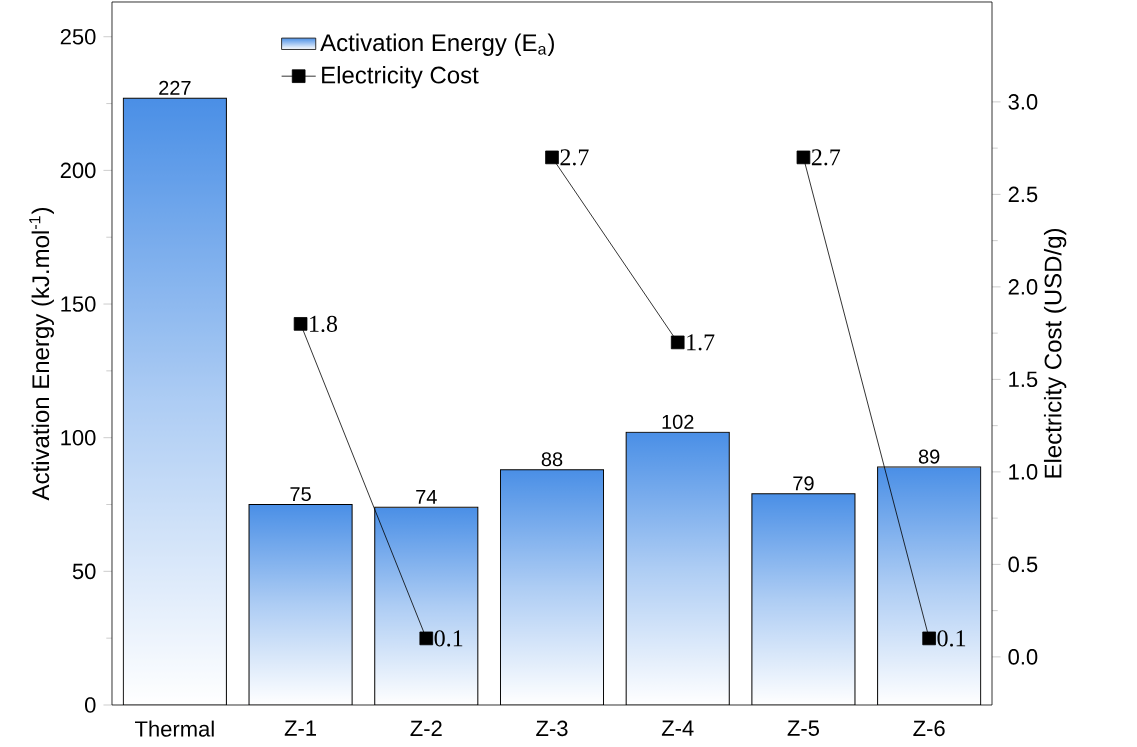 The height and width of the screenshot is (747, 1137). What do you see at coordinates (324, 324) in the screenshot?
I see `data-label: 1.8` at bounding box center [324, 324].